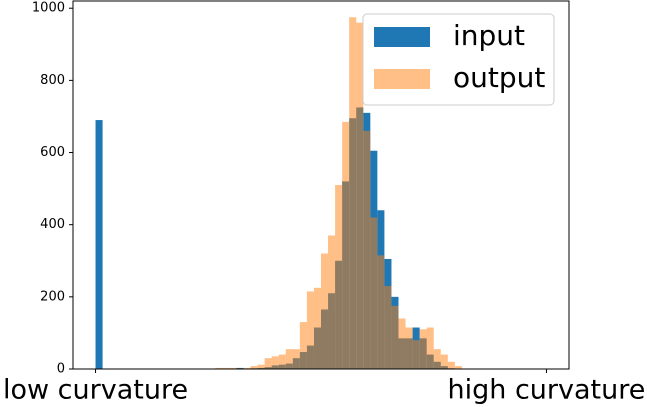 The height and width of the screenshot is (407, 647). I want to click on y-tick-label: 800, so click(52, 80).